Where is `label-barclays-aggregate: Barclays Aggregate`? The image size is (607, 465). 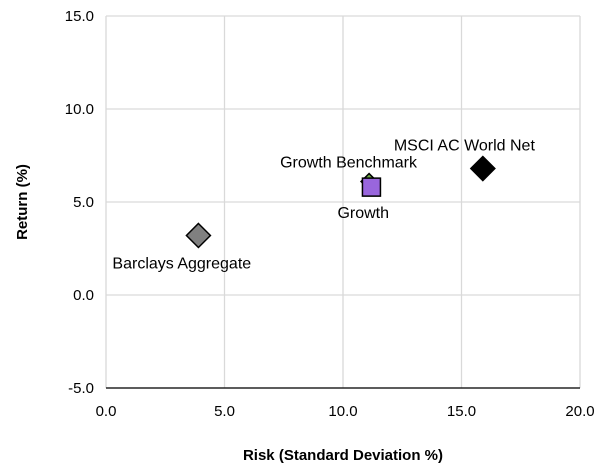
label-barclays-aggregate: Barclays Aggregate is located at coordinates (181, 263).